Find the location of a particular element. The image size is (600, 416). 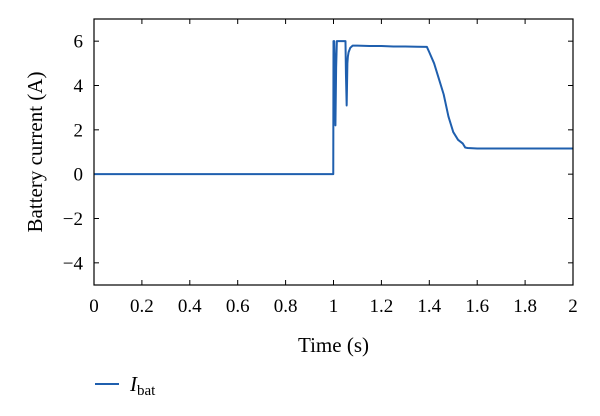

y-tick-label: 6 is located at coordinates (79, 42).